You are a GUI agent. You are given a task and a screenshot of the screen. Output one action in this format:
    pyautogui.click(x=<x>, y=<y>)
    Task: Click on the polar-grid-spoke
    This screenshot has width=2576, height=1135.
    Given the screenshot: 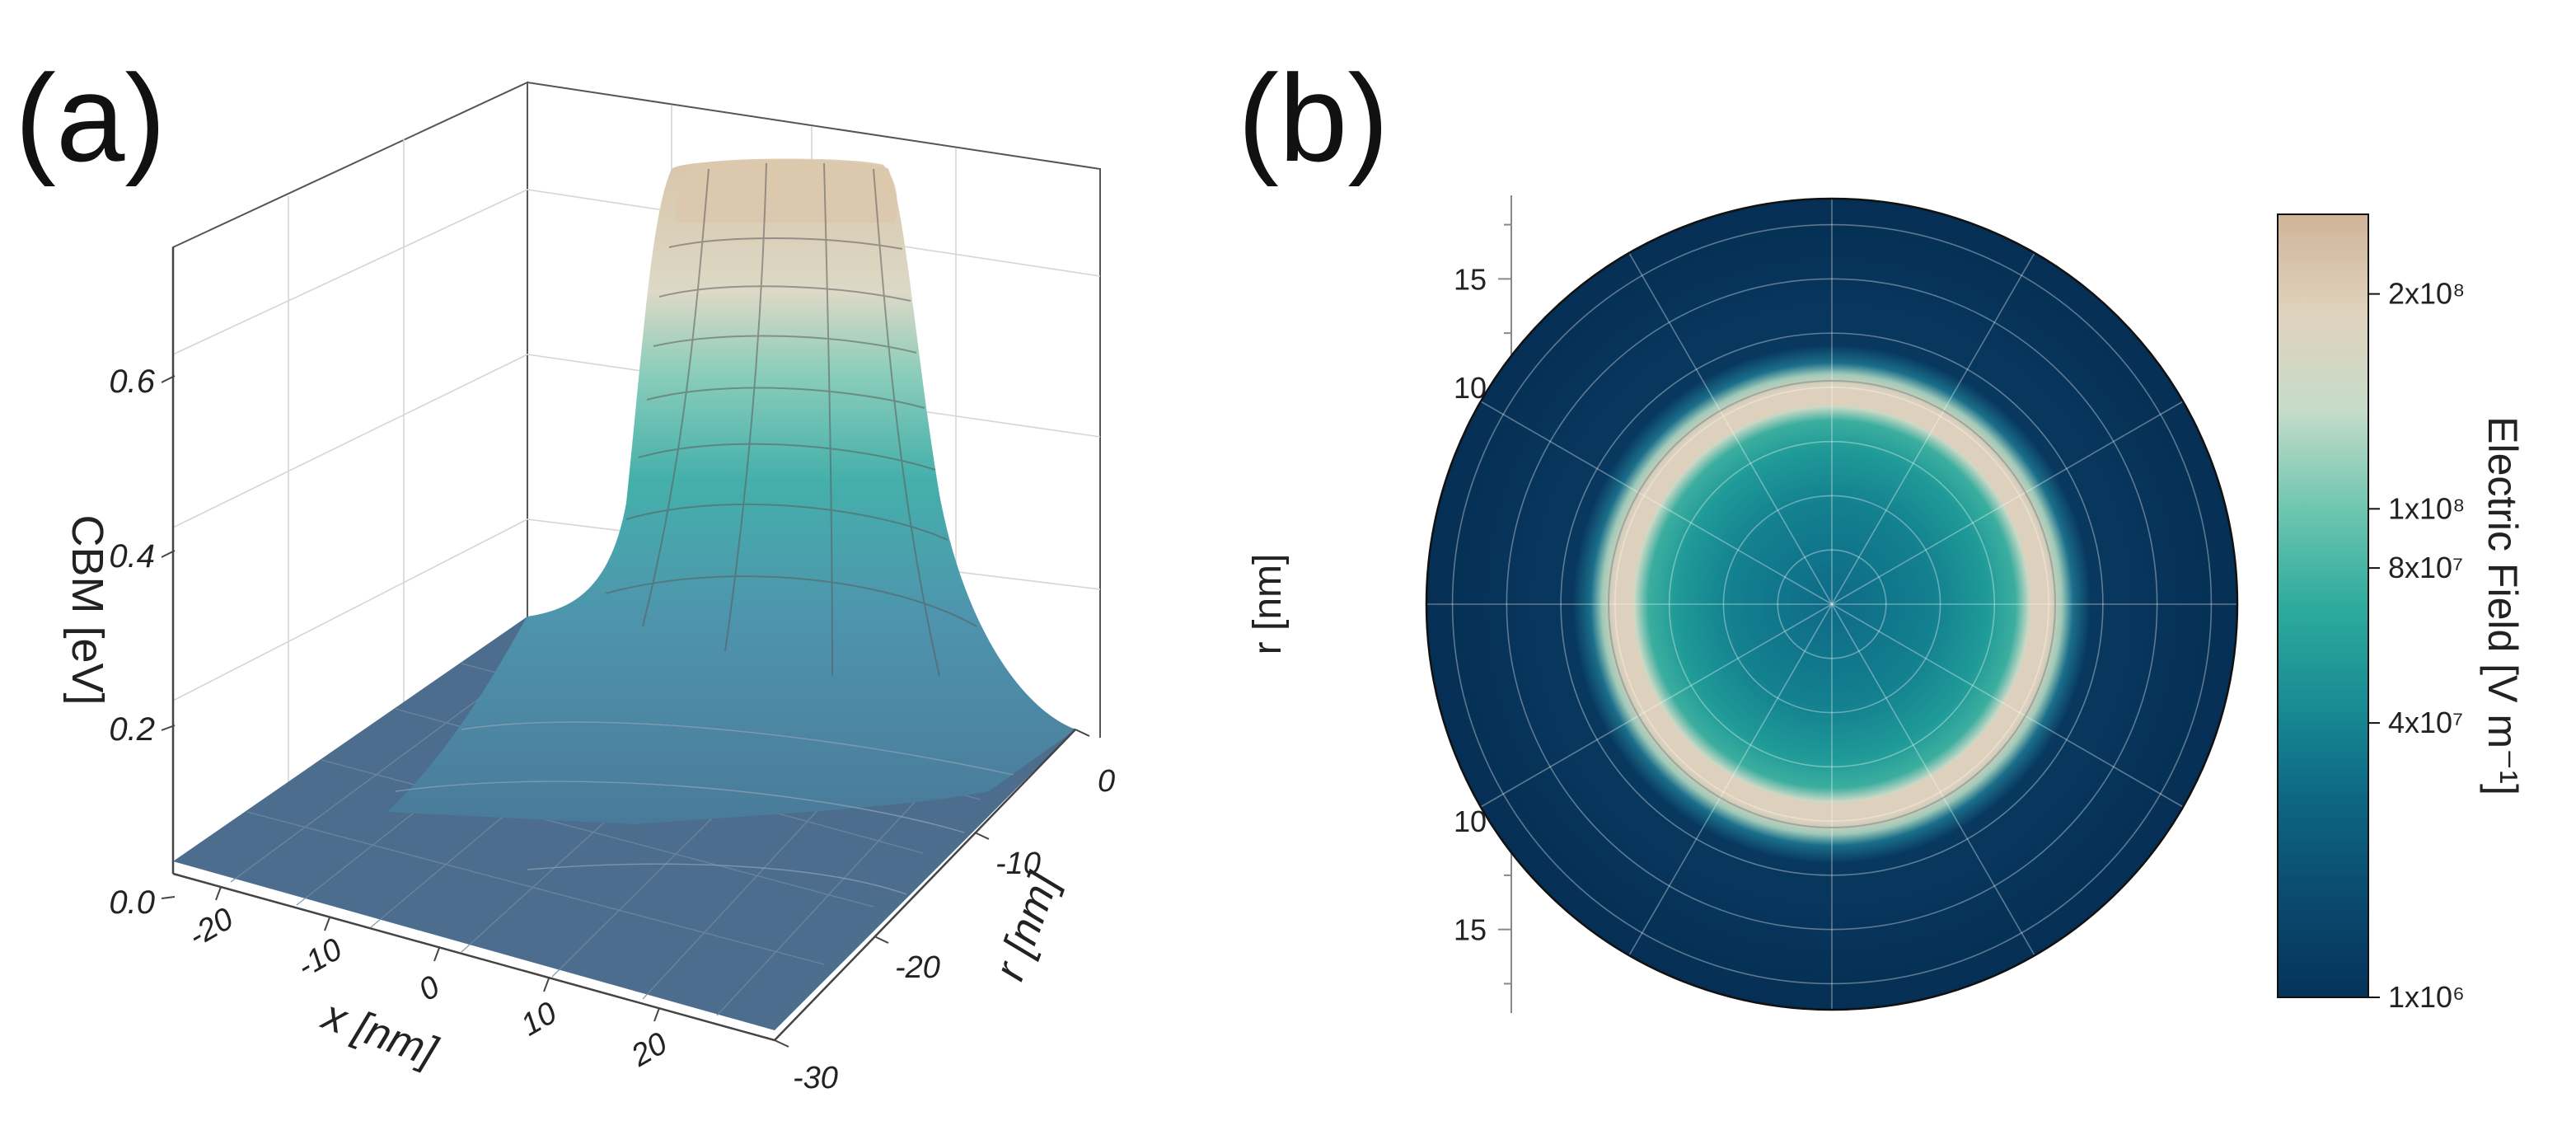 What is the action you would take?
    pyautogui.click(x=1831, y=604)
    